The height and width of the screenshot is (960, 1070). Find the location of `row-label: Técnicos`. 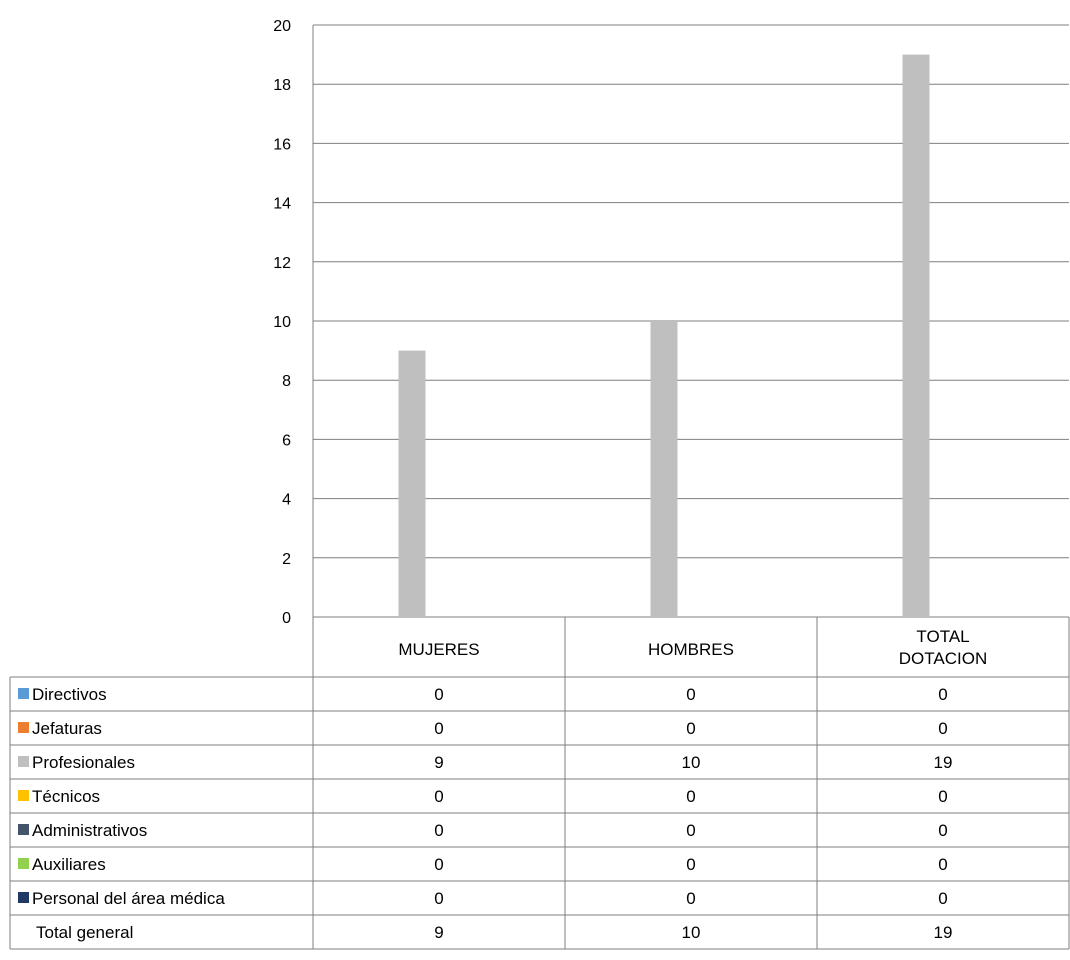

row-label: Técnicos is located at coordinates (66, 796).